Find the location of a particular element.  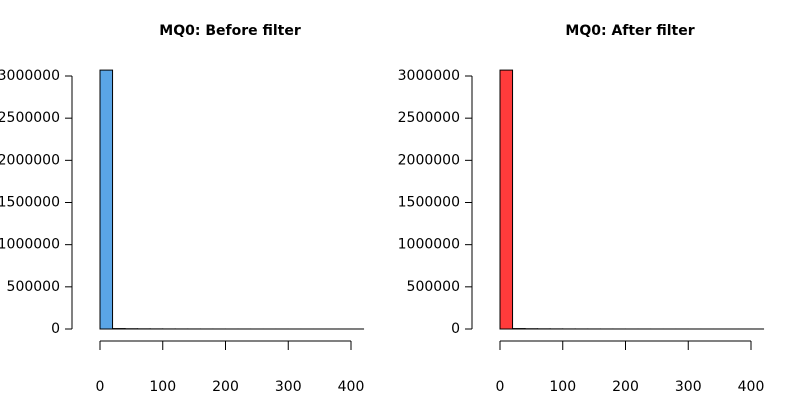

chart-title: MQ0: After filter is located at coordinates (629, 31).